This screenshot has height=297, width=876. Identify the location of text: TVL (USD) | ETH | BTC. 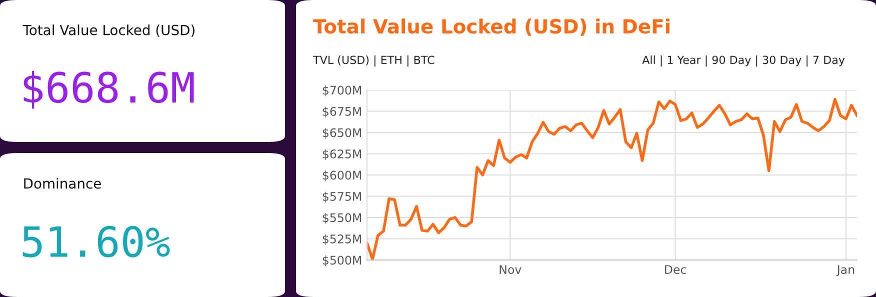
(373, 61).